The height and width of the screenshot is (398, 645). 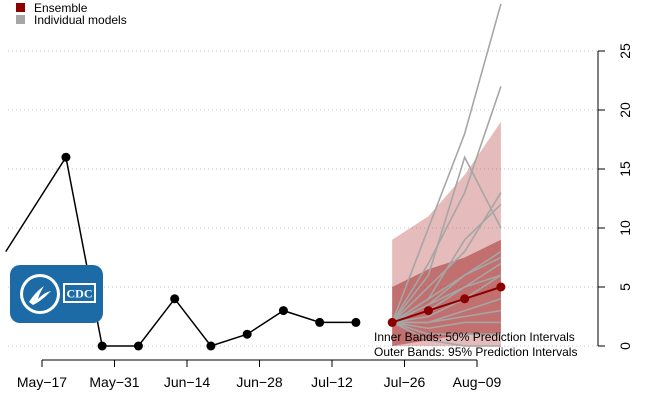 What do you see at coordinates (80, 294) in the screenshot?
I see `cdc-wordmark-text: CDC` at bounding box center [80, 294].